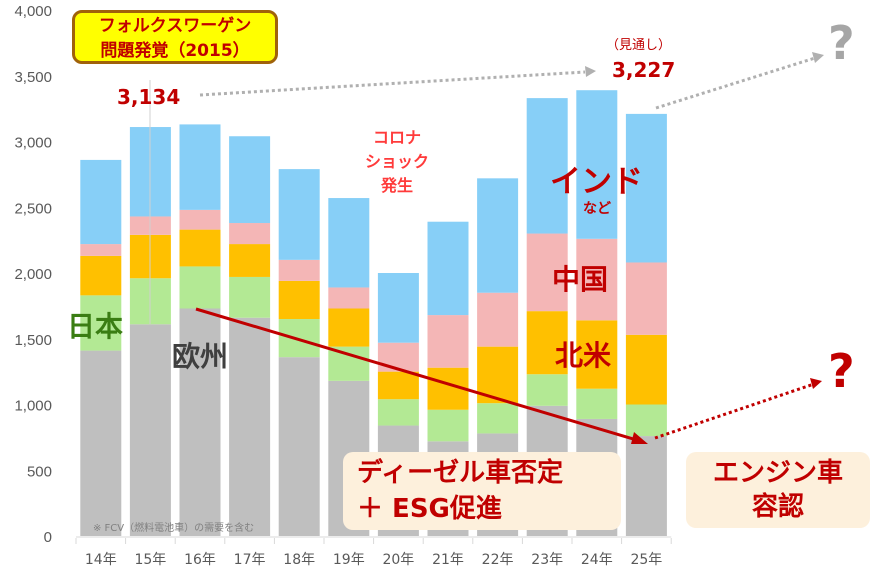  I want to click on y-axis: 0 500 1,000 1,500 2,000 2,500 3,000 3,500 4,000, so click(33, 274).